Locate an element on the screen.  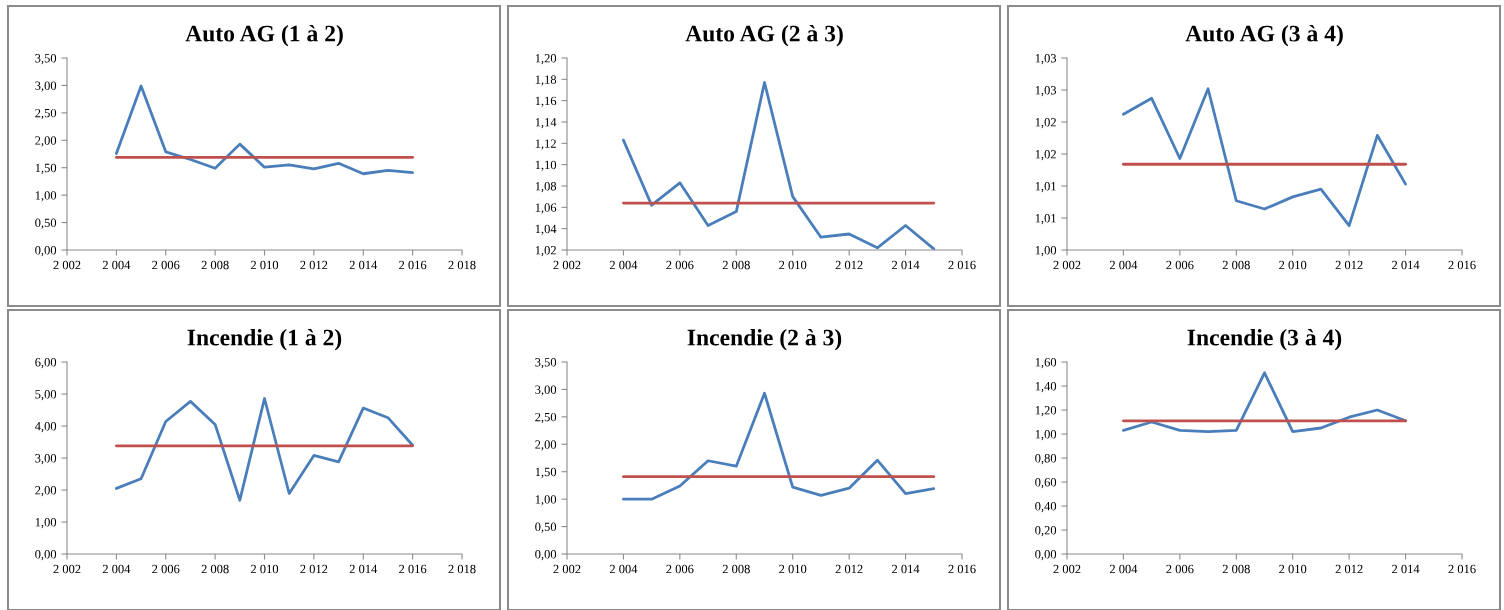
y-tick-label: 0,40 is located at coordinates (1046, 507).